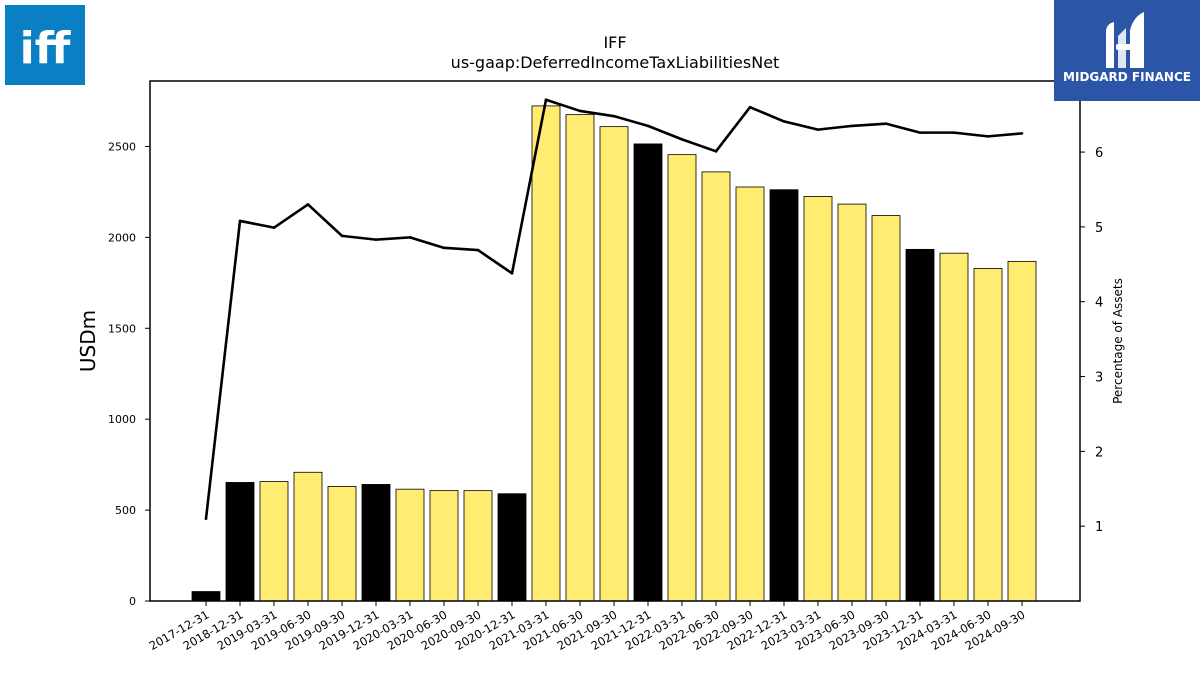 The height and width of the screenshot is (675, 1200). Describe the element at coordinates (122, 419) in the screenshot. I see `y-tick-label: 1000` at that location.